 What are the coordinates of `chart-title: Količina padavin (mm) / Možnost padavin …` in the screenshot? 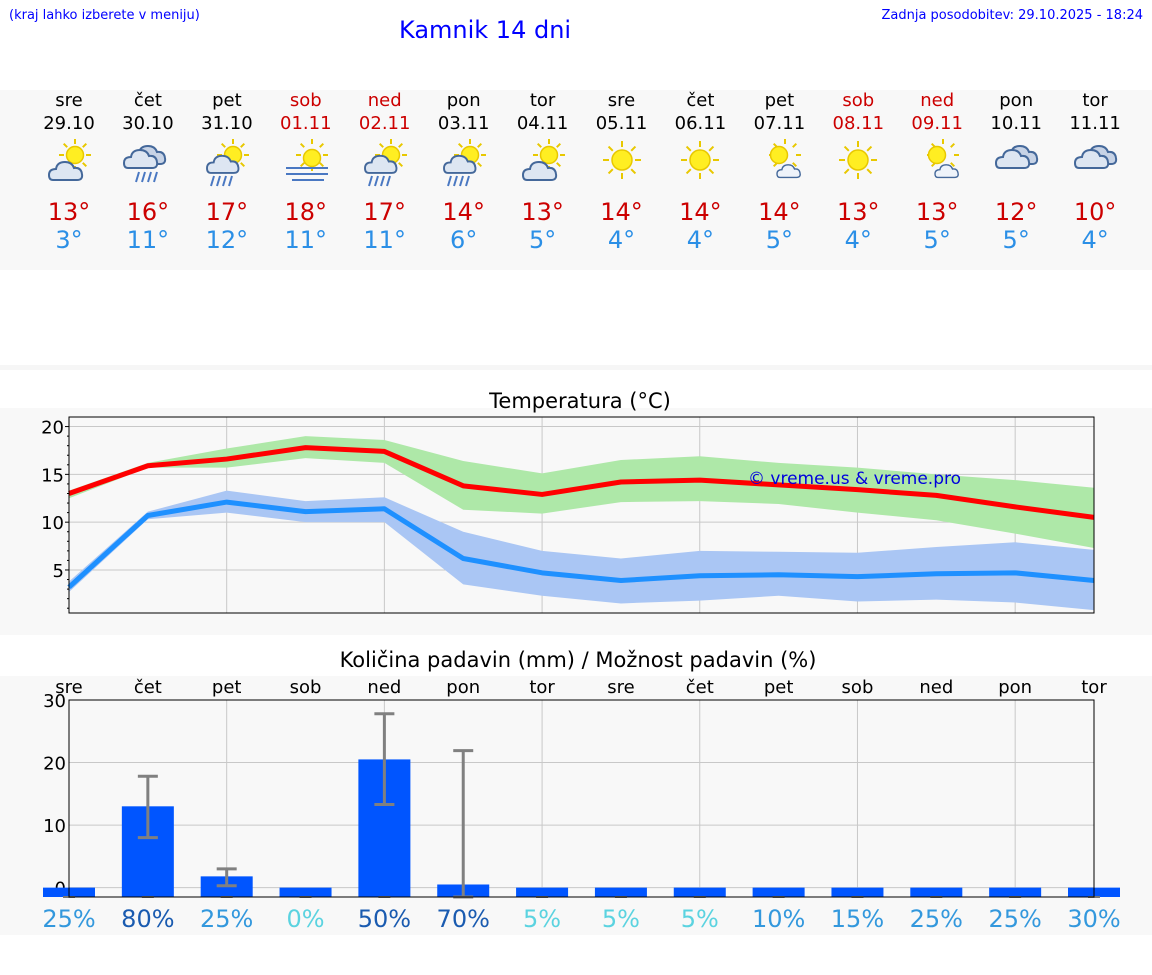 It's located at (578, 660).